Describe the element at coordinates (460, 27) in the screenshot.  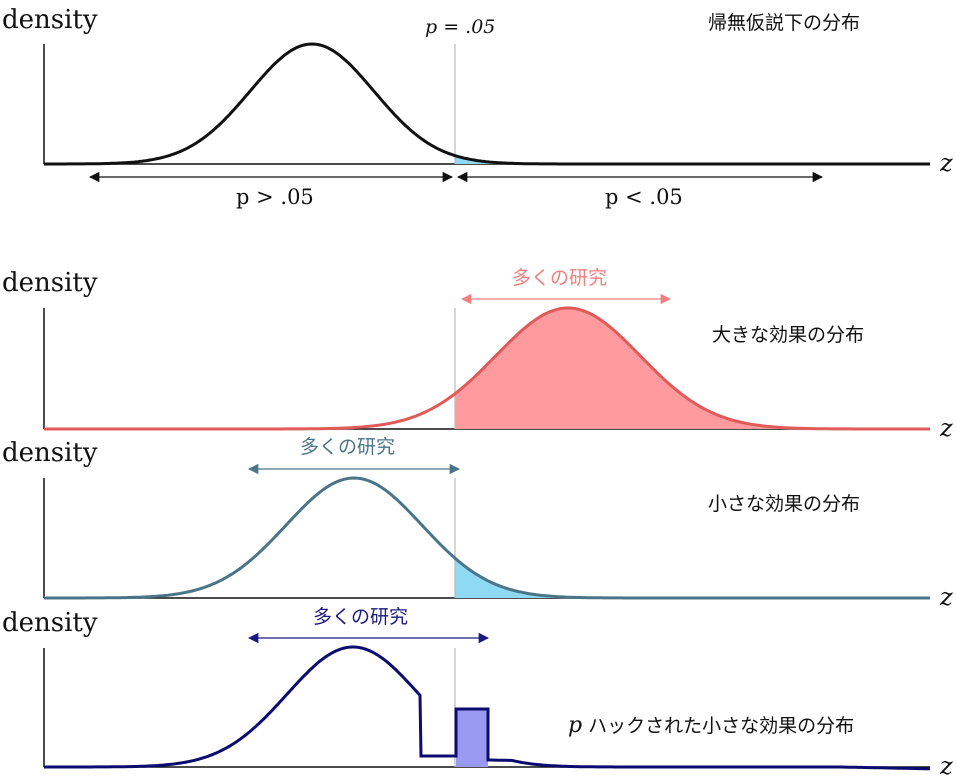
I see `cutoff-label: p = .05` at that location.